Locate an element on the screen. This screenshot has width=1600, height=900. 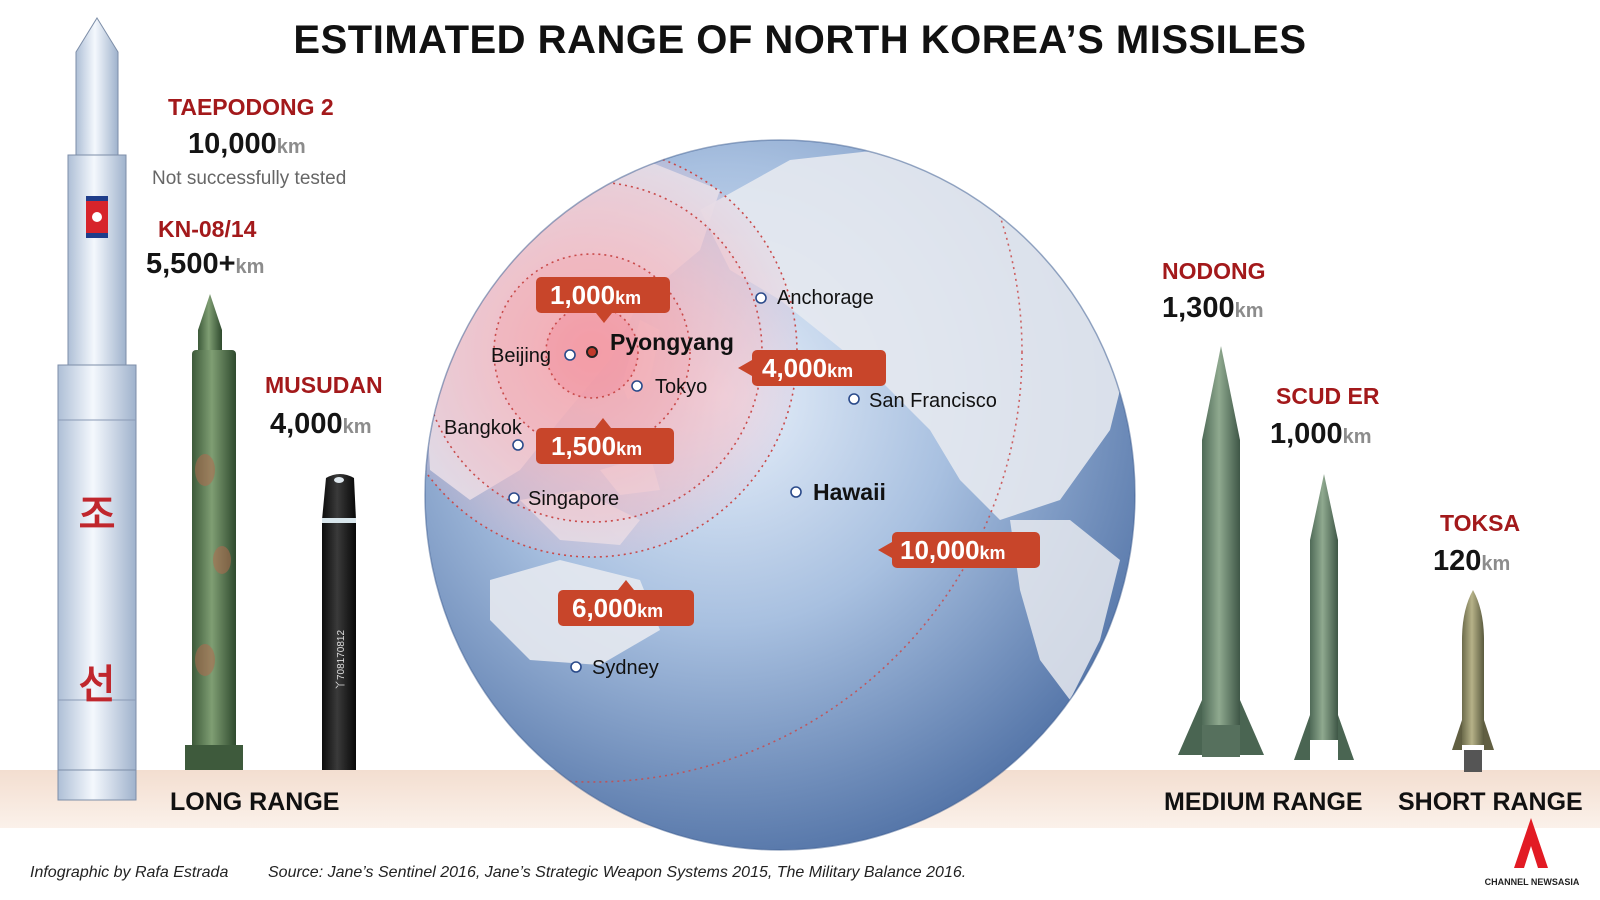
ring-label-1500-box is located at coordinates (605, 446).